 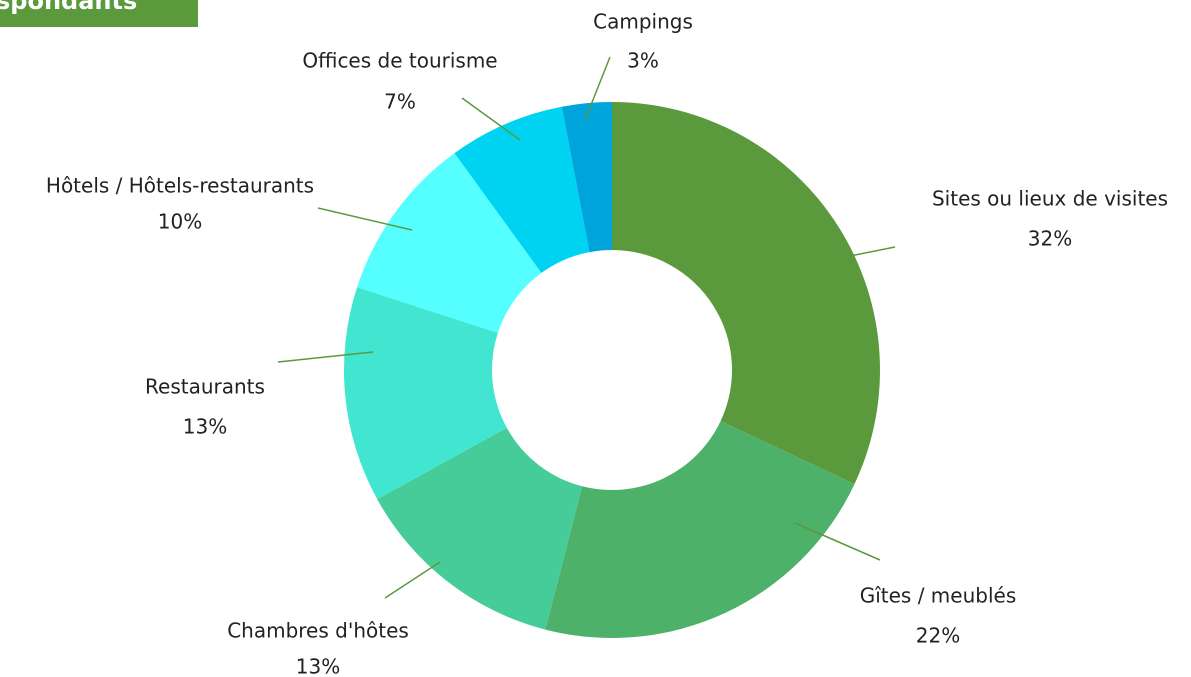 I want to click on slice-label: Campings, so click(x=643, y=22).